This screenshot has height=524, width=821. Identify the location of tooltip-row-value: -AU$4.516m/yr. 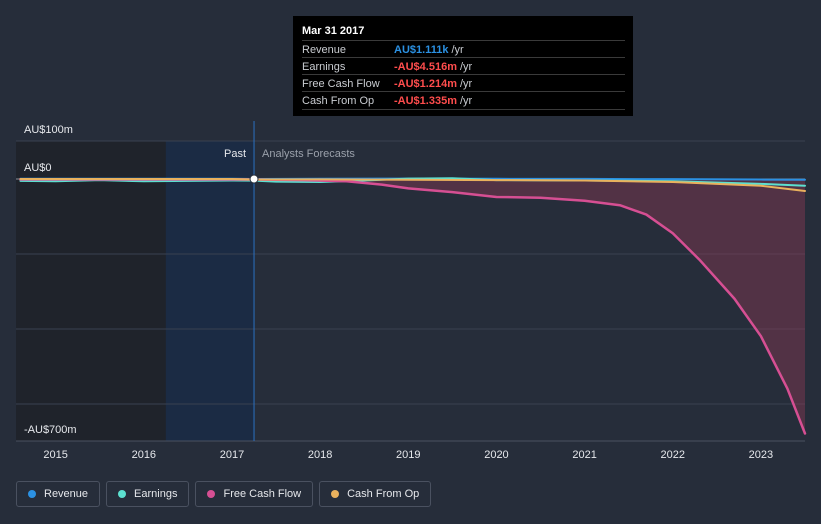
(433, 67).